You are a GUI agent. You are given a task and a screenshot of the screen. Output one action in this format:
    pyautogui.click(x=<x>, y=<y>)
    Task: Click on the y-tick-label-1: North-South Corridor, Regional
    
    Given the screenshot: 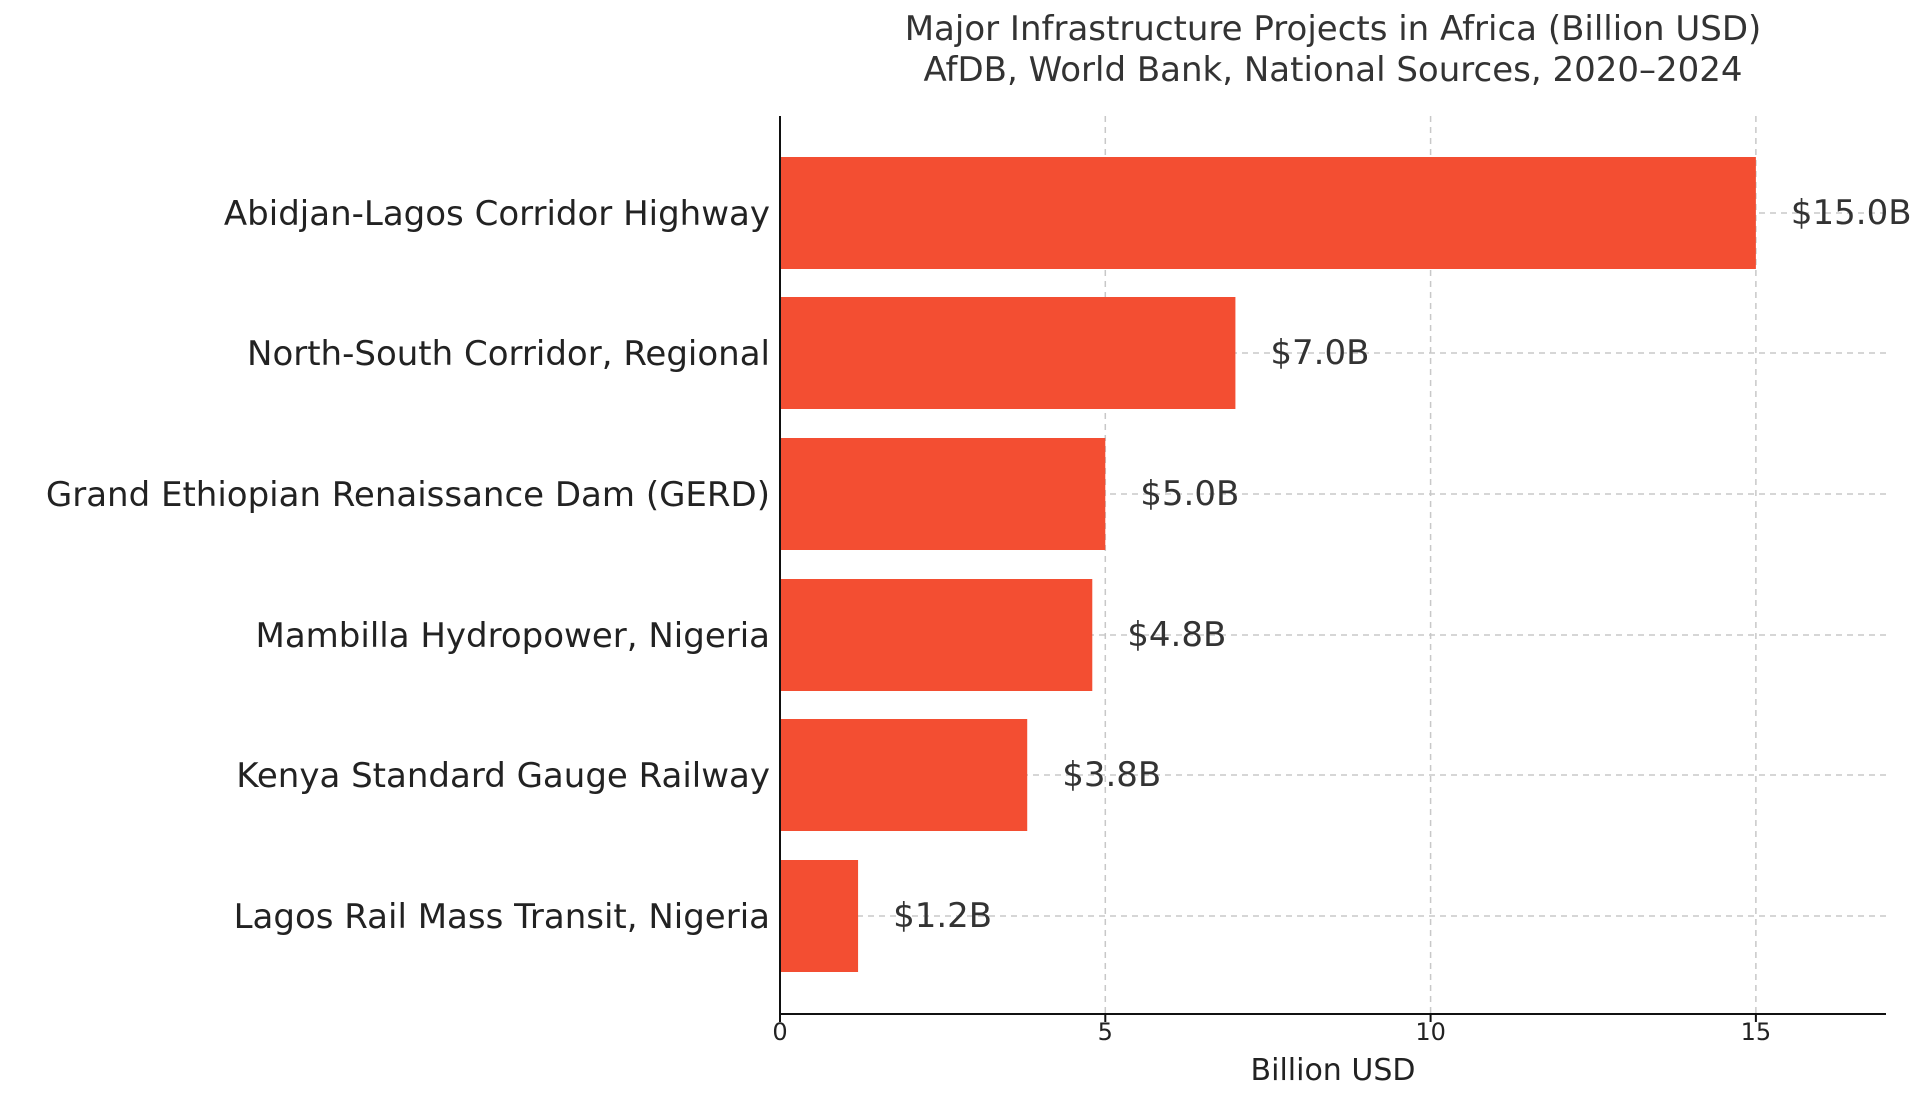 What is the action you would take?
    pyautogui.click(x=508, y=354)
    